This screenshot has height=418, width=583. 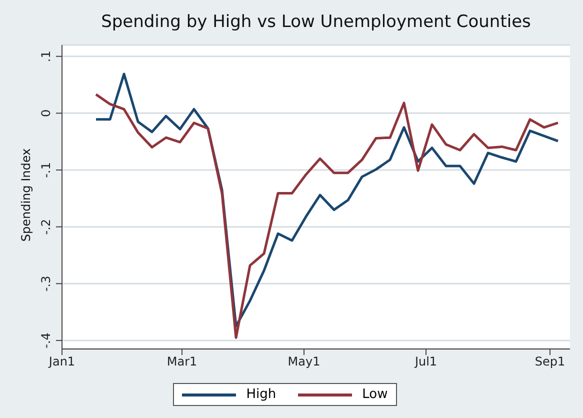 What do you see at coordinates (260, 394) in the screenshot?
I see `legend-label: High` at bounding box center [260, 394].